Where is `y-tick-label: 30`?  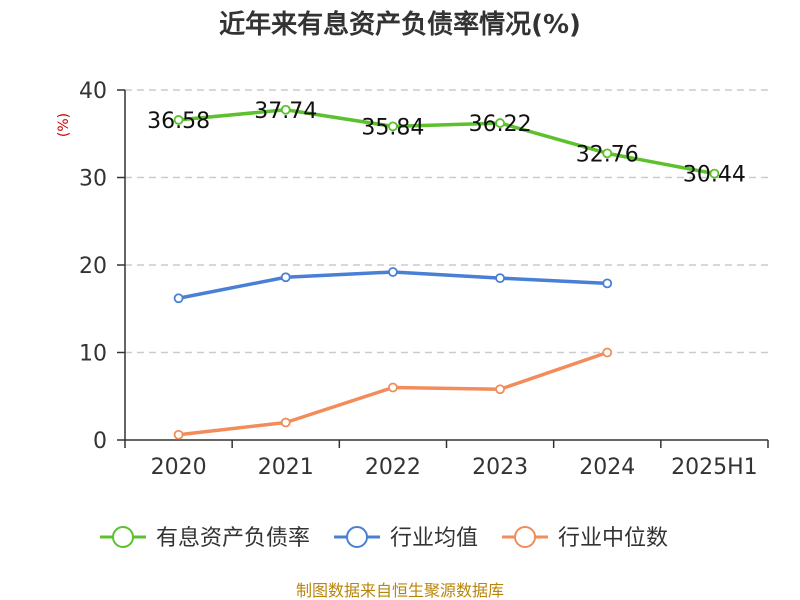 y-tick-label: 30 is located at coordinates (93, 179).